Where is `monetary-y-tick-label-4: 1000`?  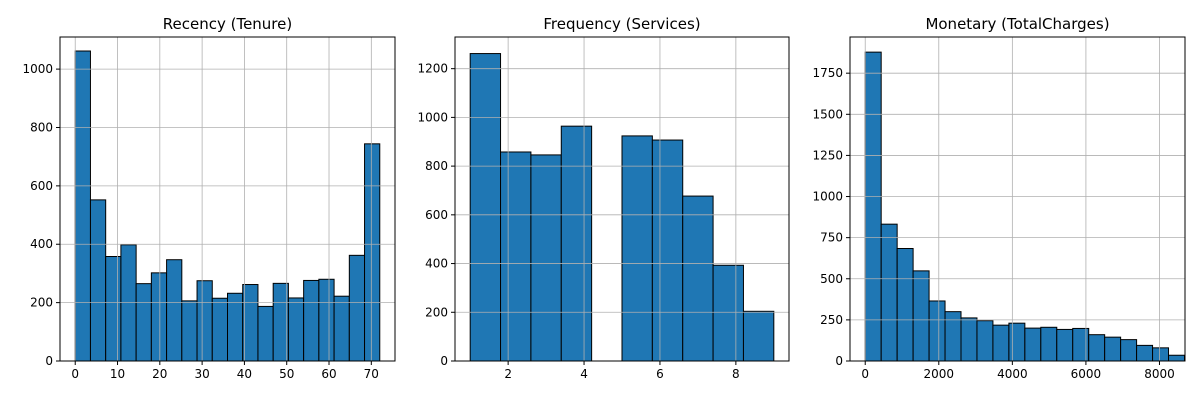
monetary-y-tick-label-4: 1000 is located at coordinates (827, 197).